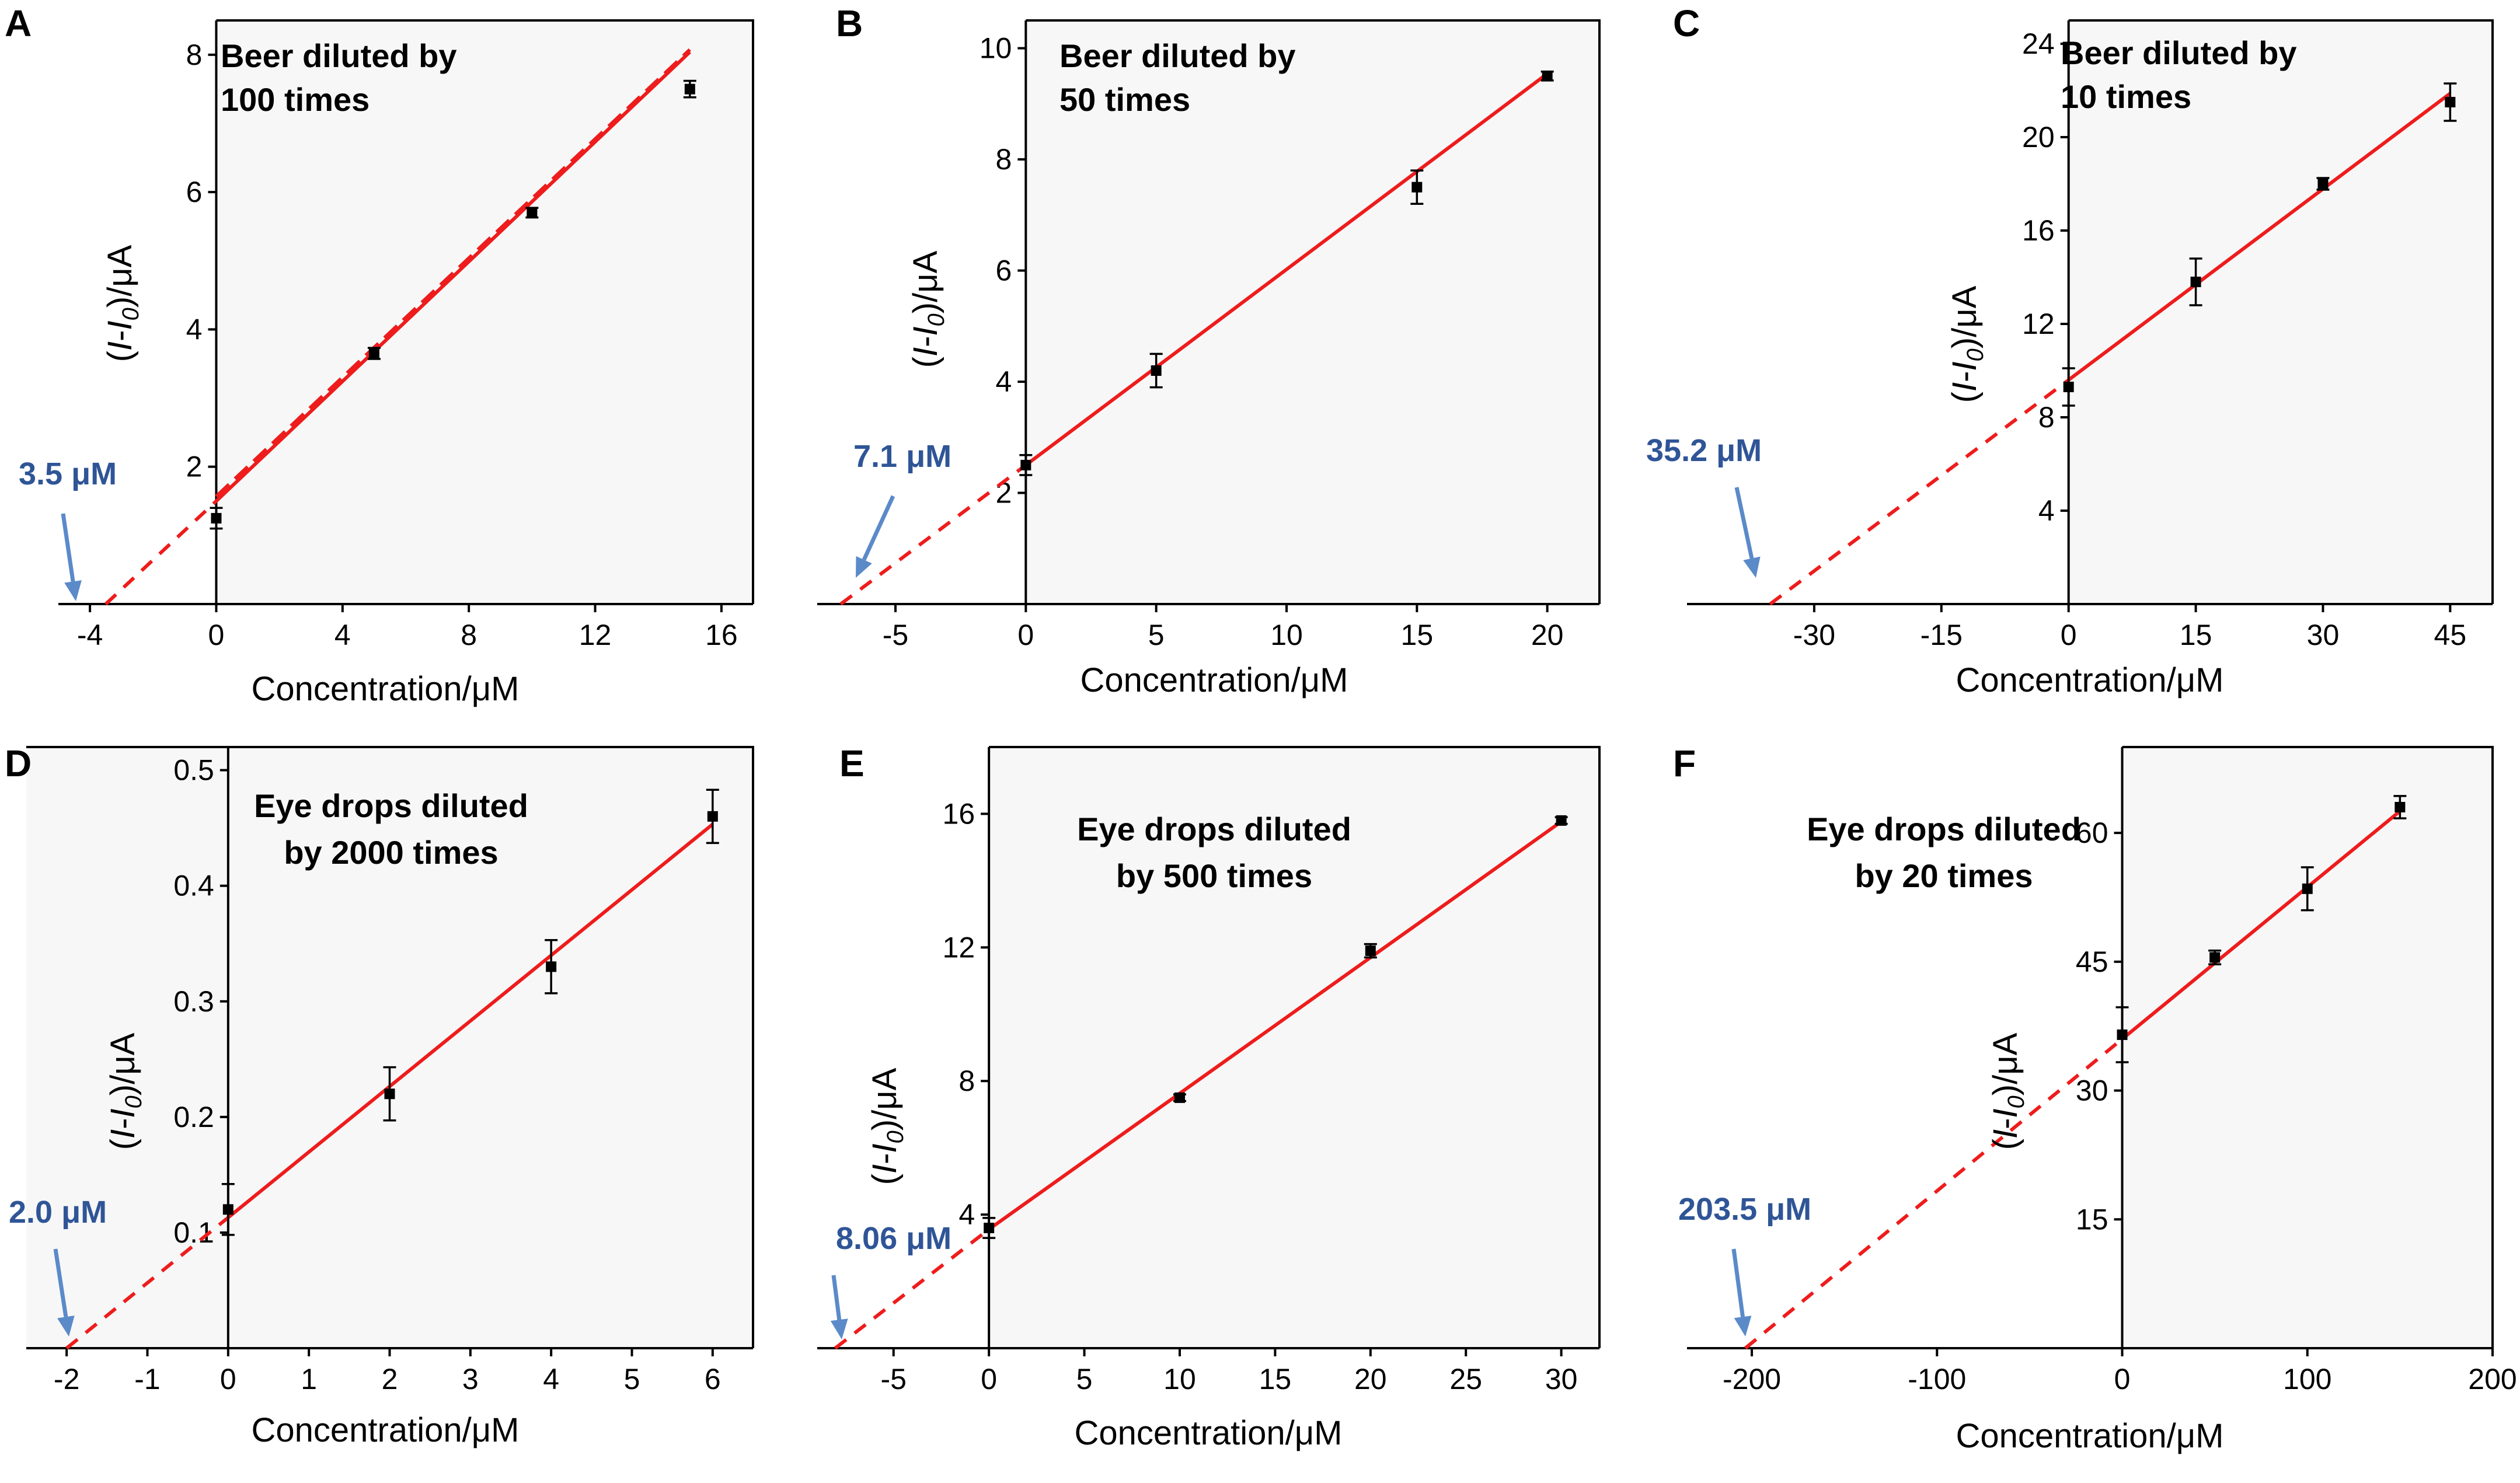 This screenshot has width=2520, height=1483. Describe the element at coordinates (453, 273) in the screenshot. I see `fit-line-dashed` at that location.